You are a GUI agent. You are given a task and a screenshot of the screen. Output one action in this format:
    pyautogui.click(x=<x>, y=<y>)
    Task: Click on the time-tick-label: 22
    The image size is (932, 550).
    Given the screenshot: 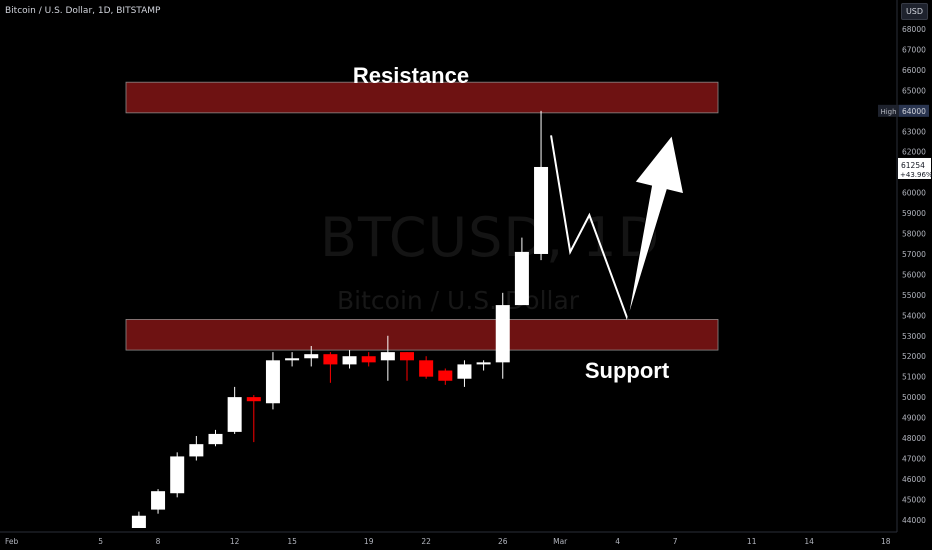 What is the action you would take?
    pyautogui.click(x=426, y=541)
    